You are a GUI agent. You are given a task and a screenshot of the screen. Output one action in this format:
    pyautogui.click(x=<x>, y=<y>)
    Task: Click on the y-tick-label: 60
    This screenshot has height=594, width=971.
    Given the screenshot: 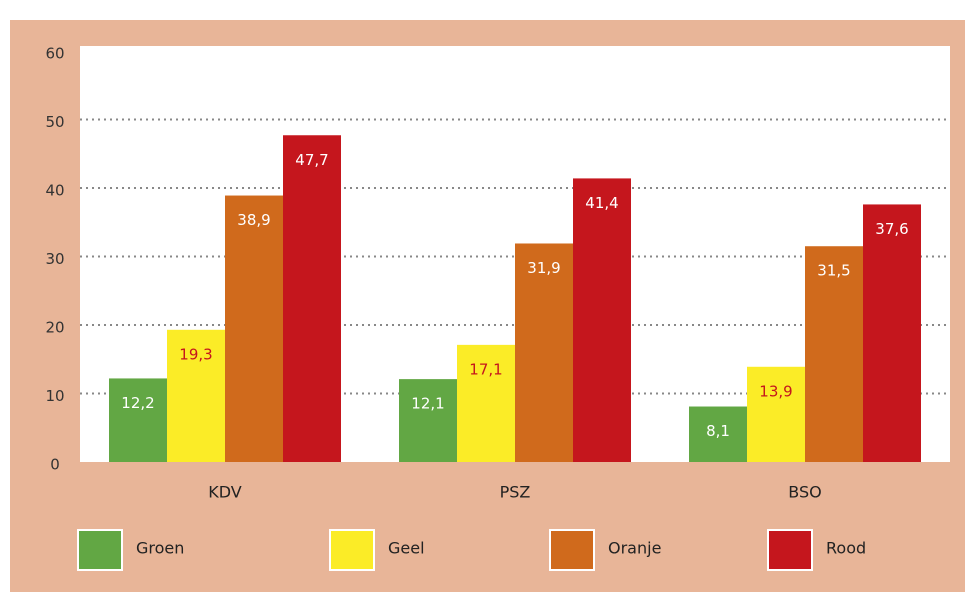 What is the action you would take?
    pyautogui.click(x=54, y=54)
    